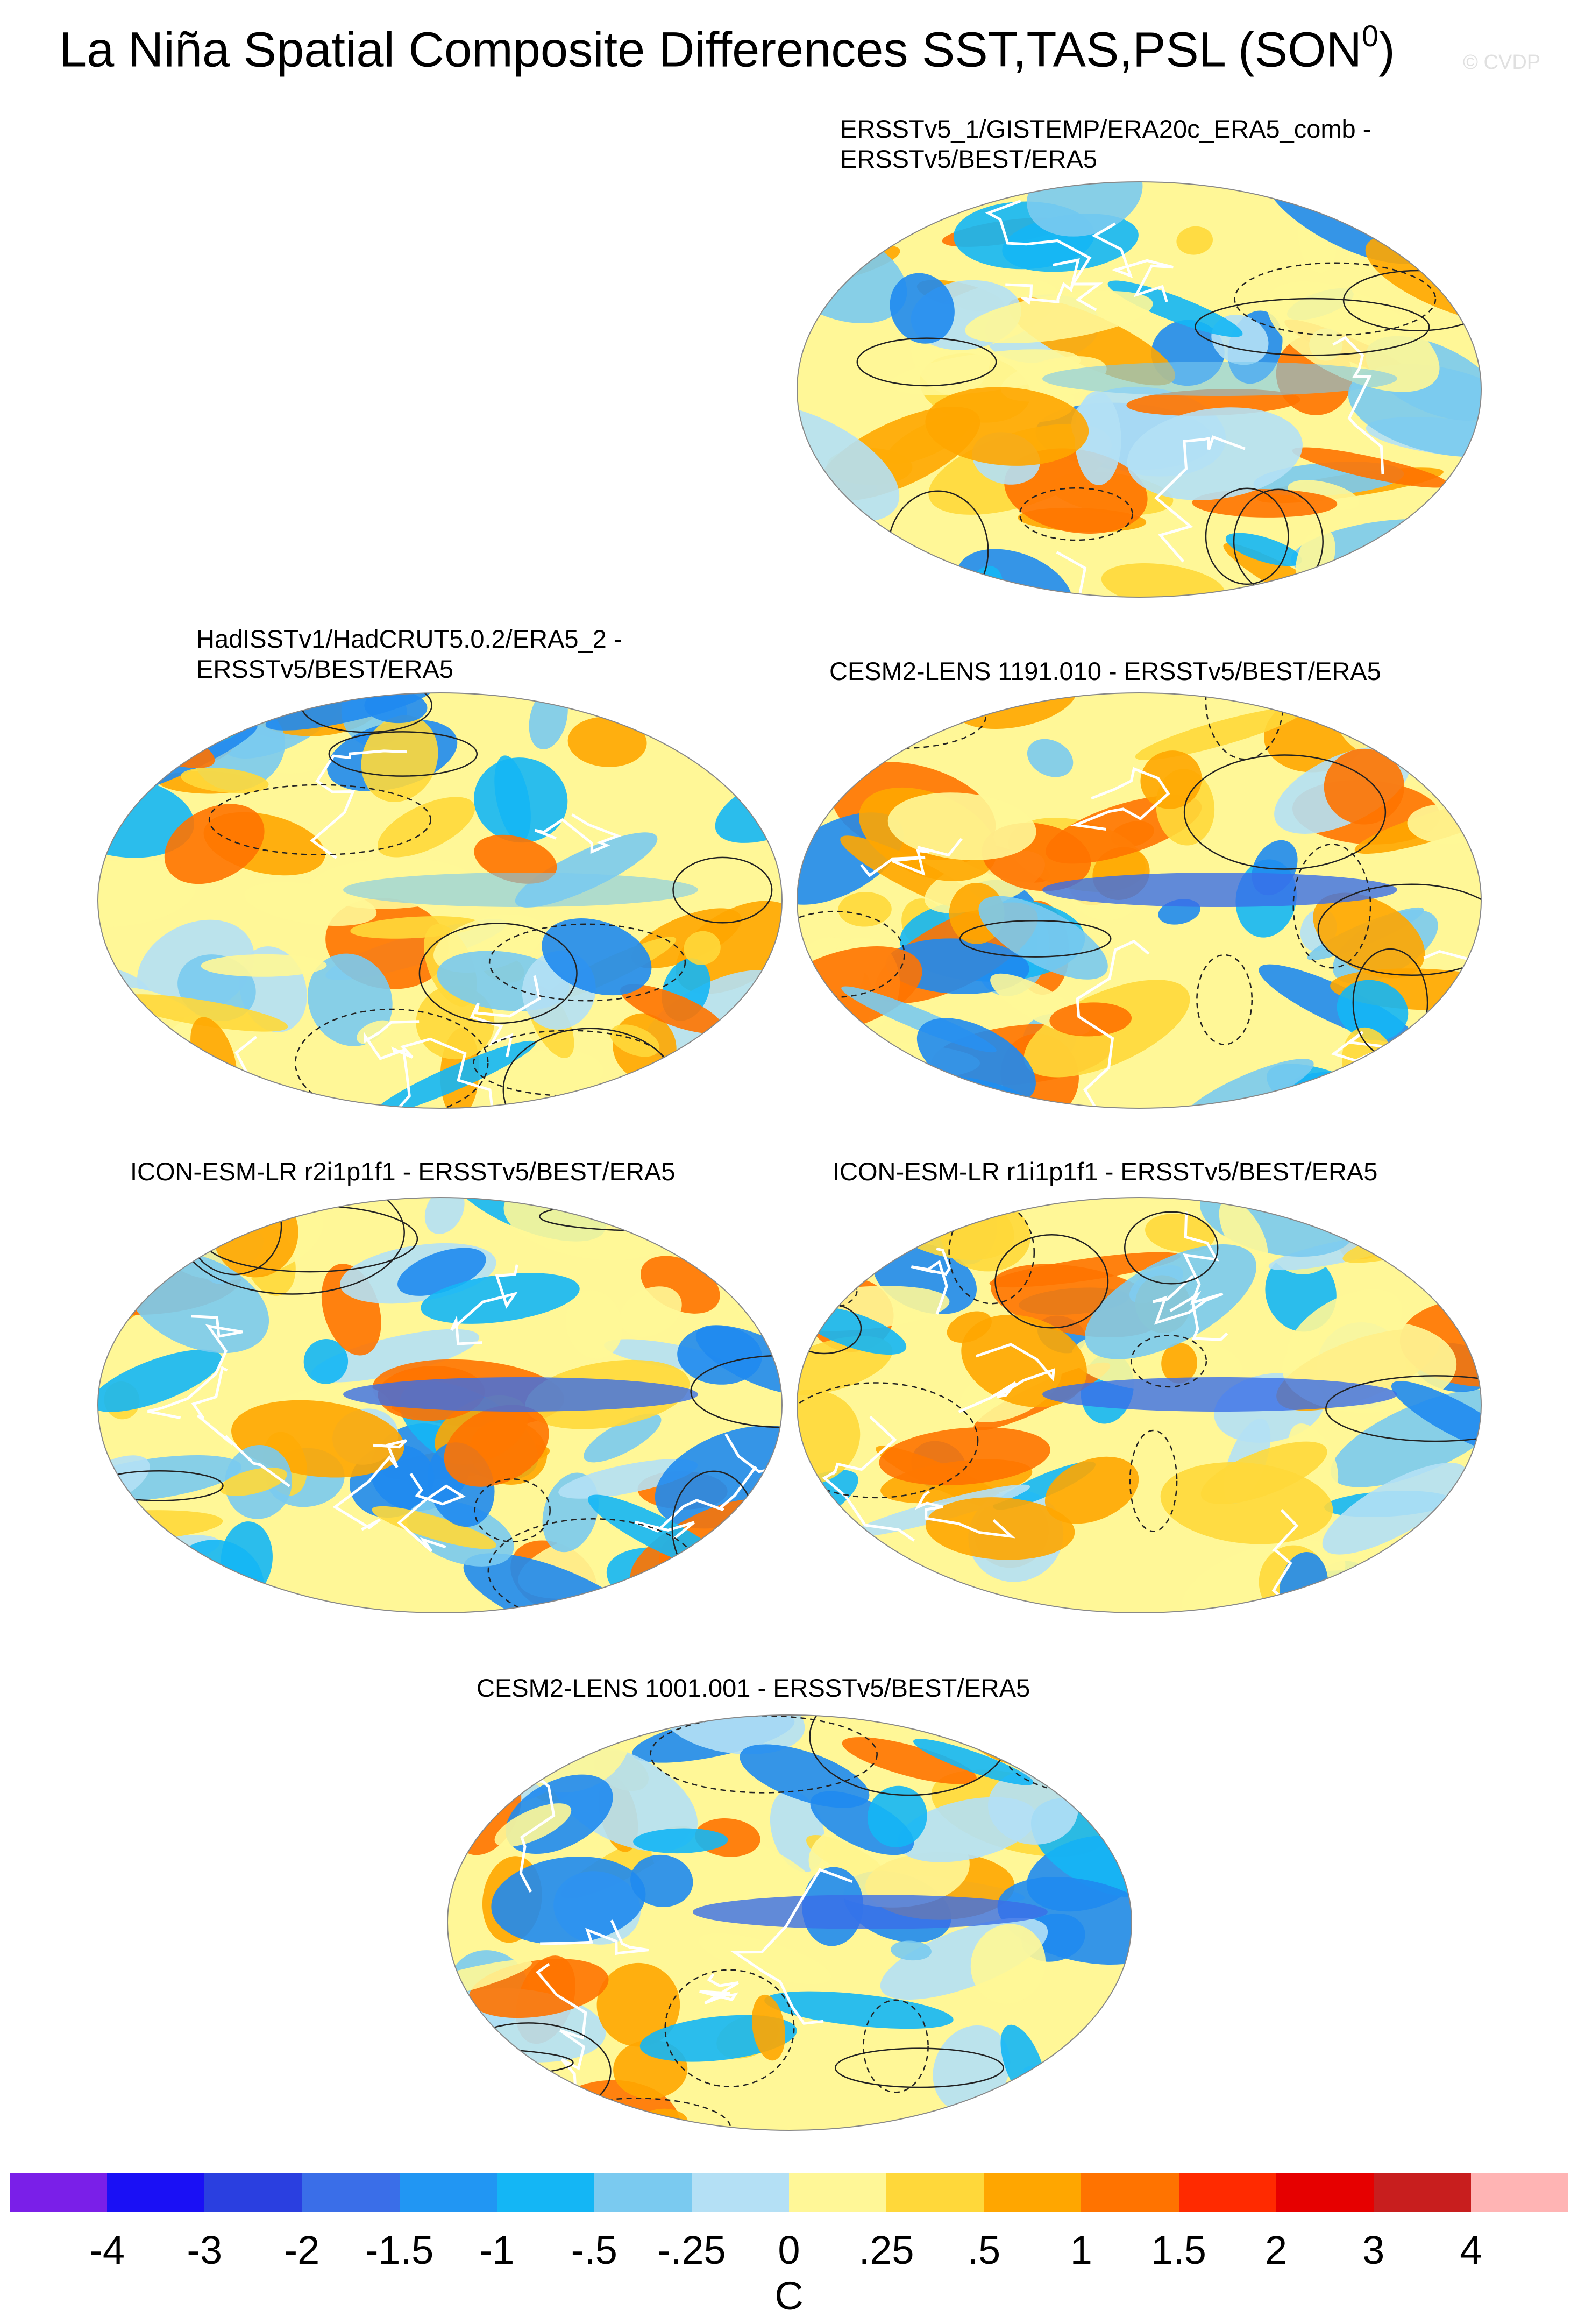  What do you see at coordinates (789, 2295) in the screenshot?
I see `colorbar-units-label: C` at bounding box center [789, 2295].